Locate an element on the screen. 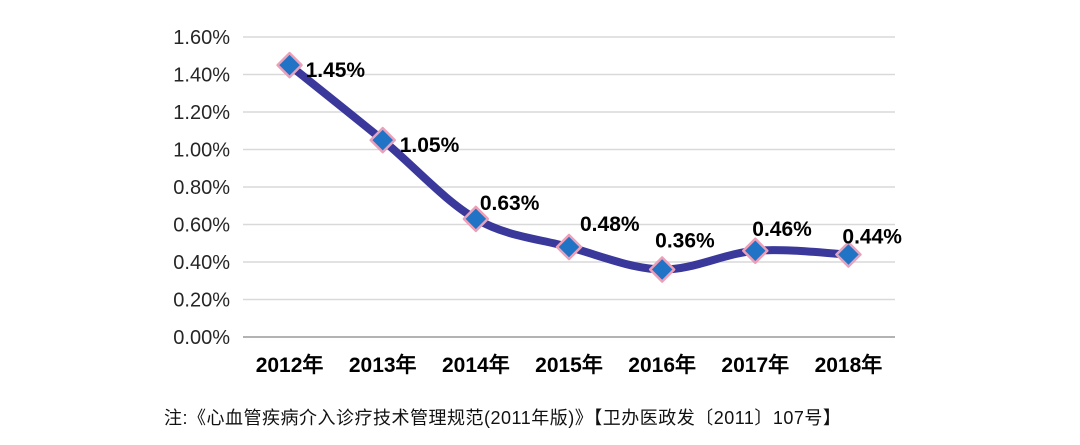 This screenshot has height=445, width=1080. data-label: 0.63% is located at coordinates (510, 203).